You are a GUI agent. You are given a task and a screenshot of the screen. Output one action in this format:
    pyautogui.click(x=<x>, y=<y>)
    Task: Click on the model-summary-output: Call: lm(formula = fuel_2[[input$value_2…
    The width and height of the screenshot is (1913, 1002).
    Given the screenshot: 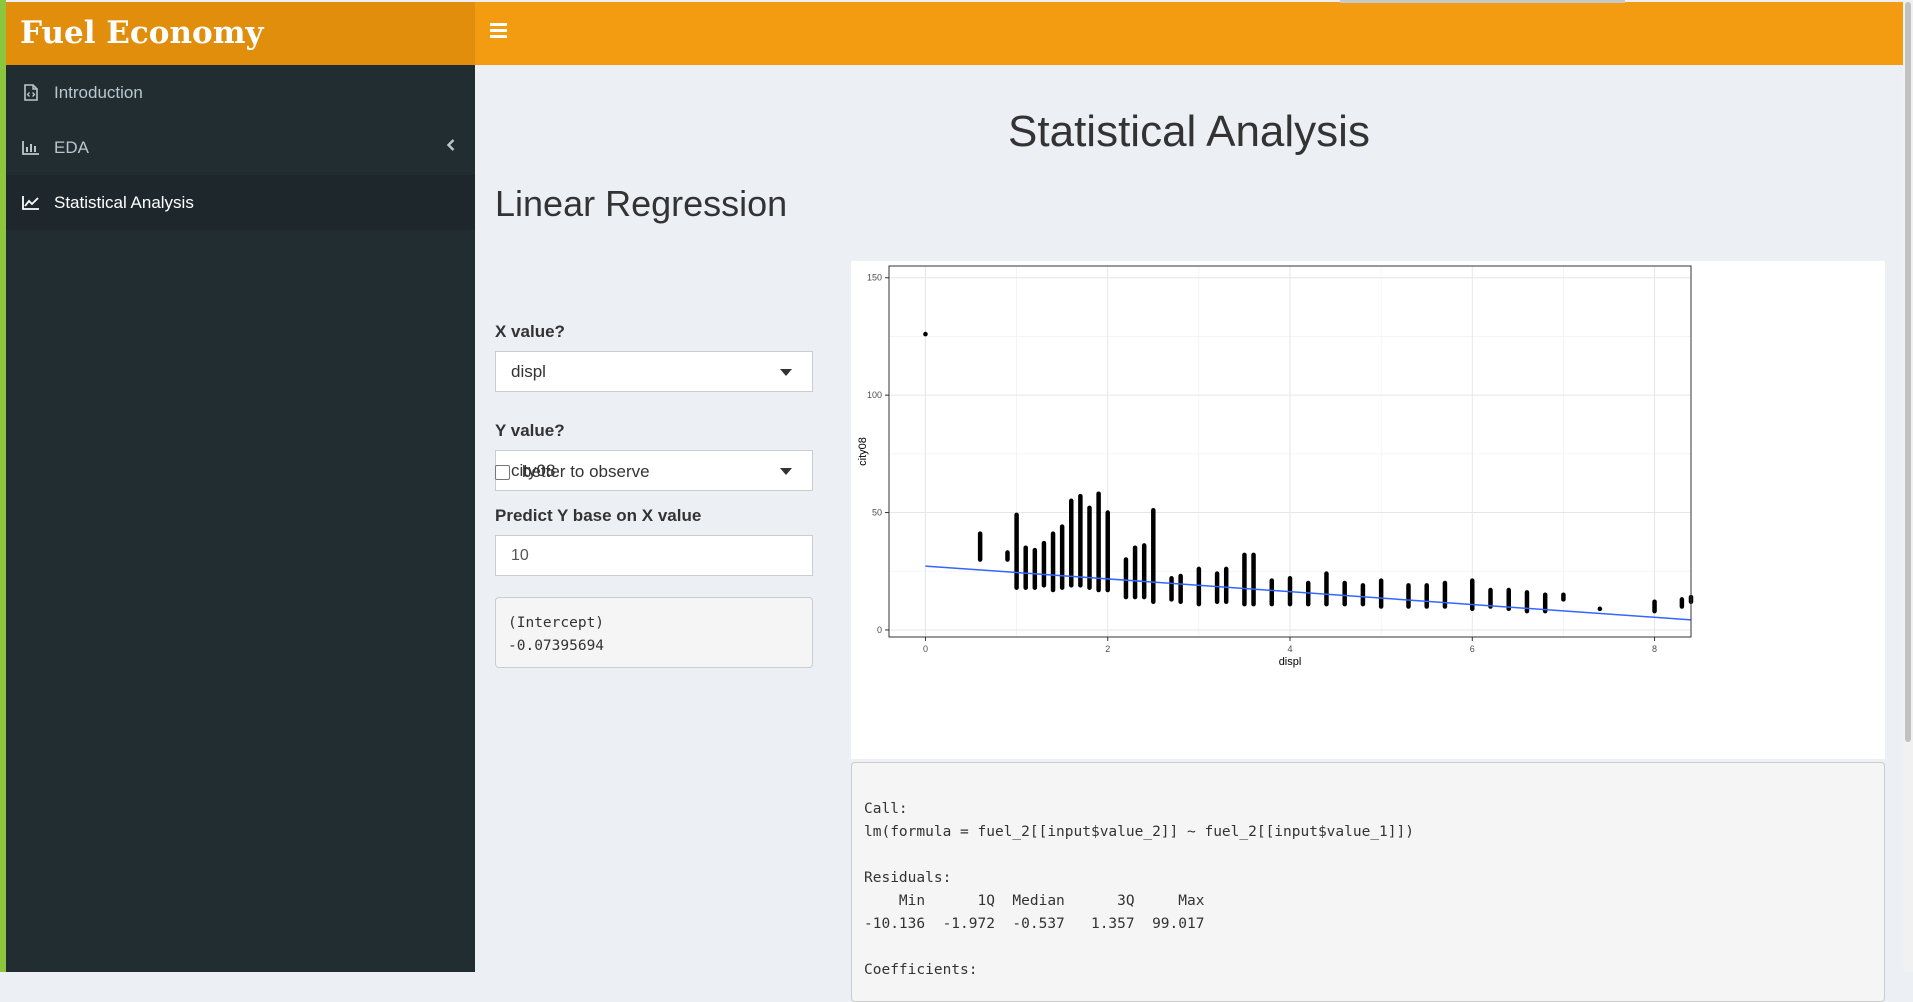 What is the action you would take?
    pyautogui.click(x=1368, y=882)
    